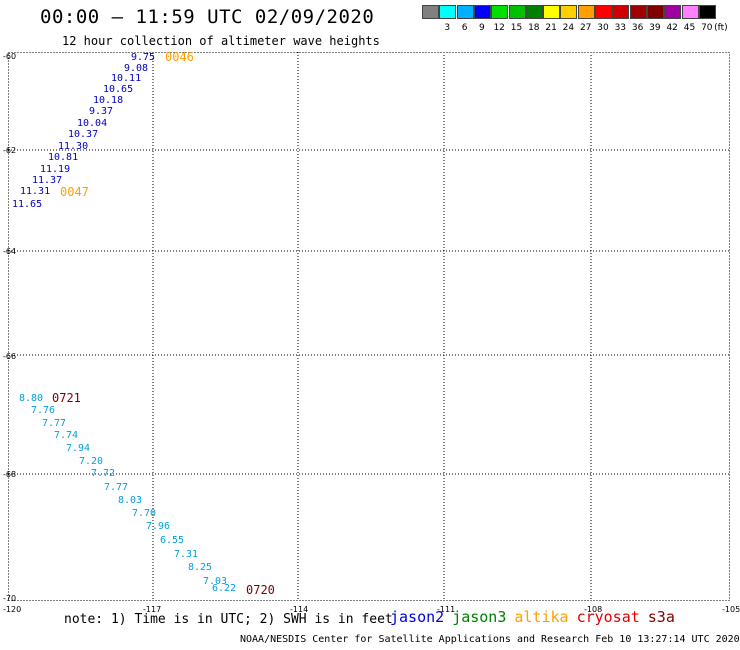  What do you see at coordinates (464, 28) in the screenshot?
I see `legend-label: 6` at bounding box center [464, 28].